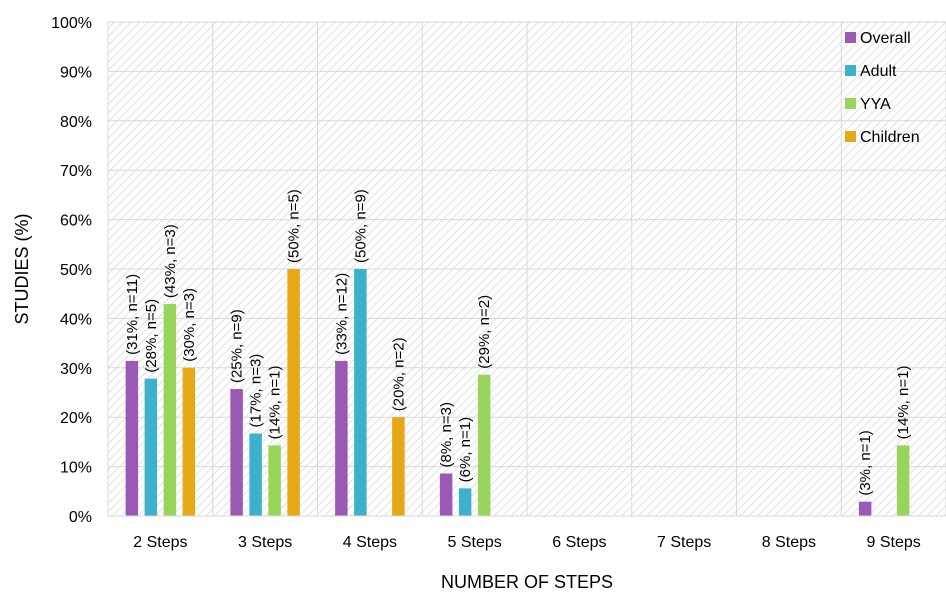 Image resolution: width=946 pixels, height=596 pixels. I want to click on x-tick-label: 3 Steps, so click(265, 542).